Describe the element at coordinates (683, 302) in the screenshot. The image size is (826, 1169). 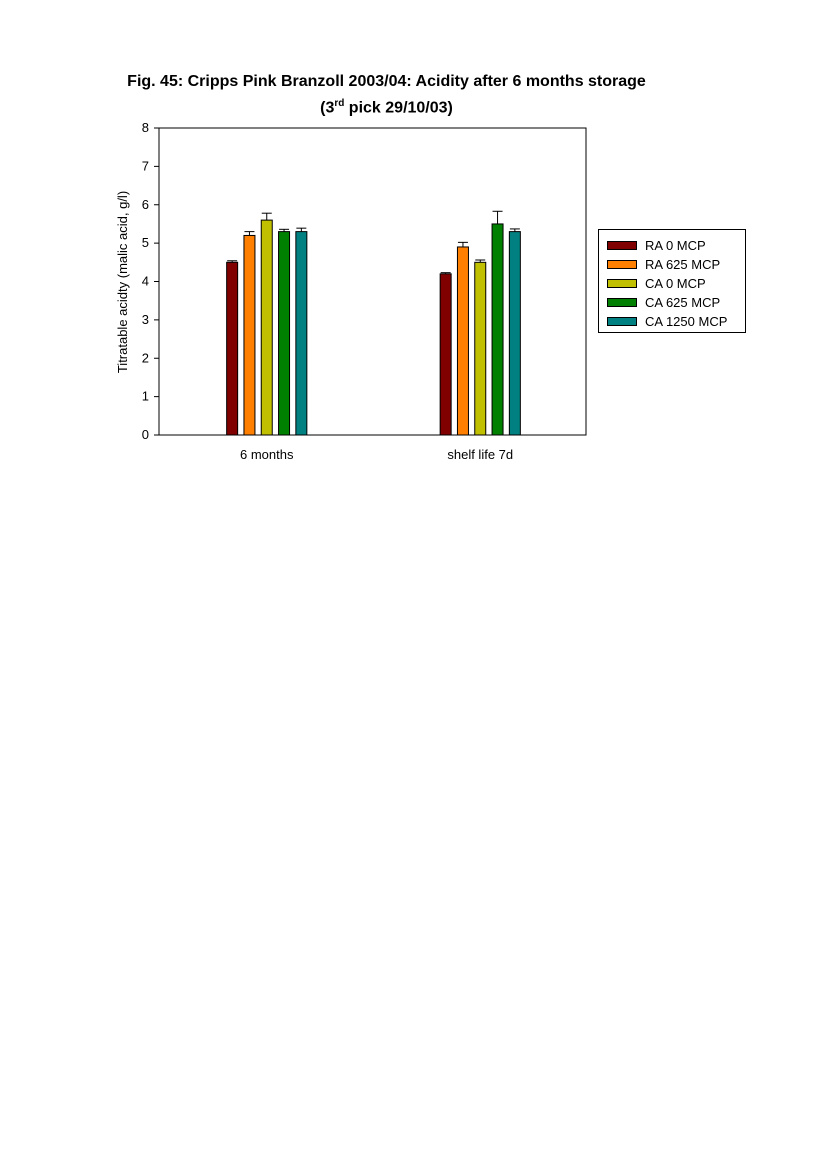
I see `legend-label: CA 625 MCP` at that location.